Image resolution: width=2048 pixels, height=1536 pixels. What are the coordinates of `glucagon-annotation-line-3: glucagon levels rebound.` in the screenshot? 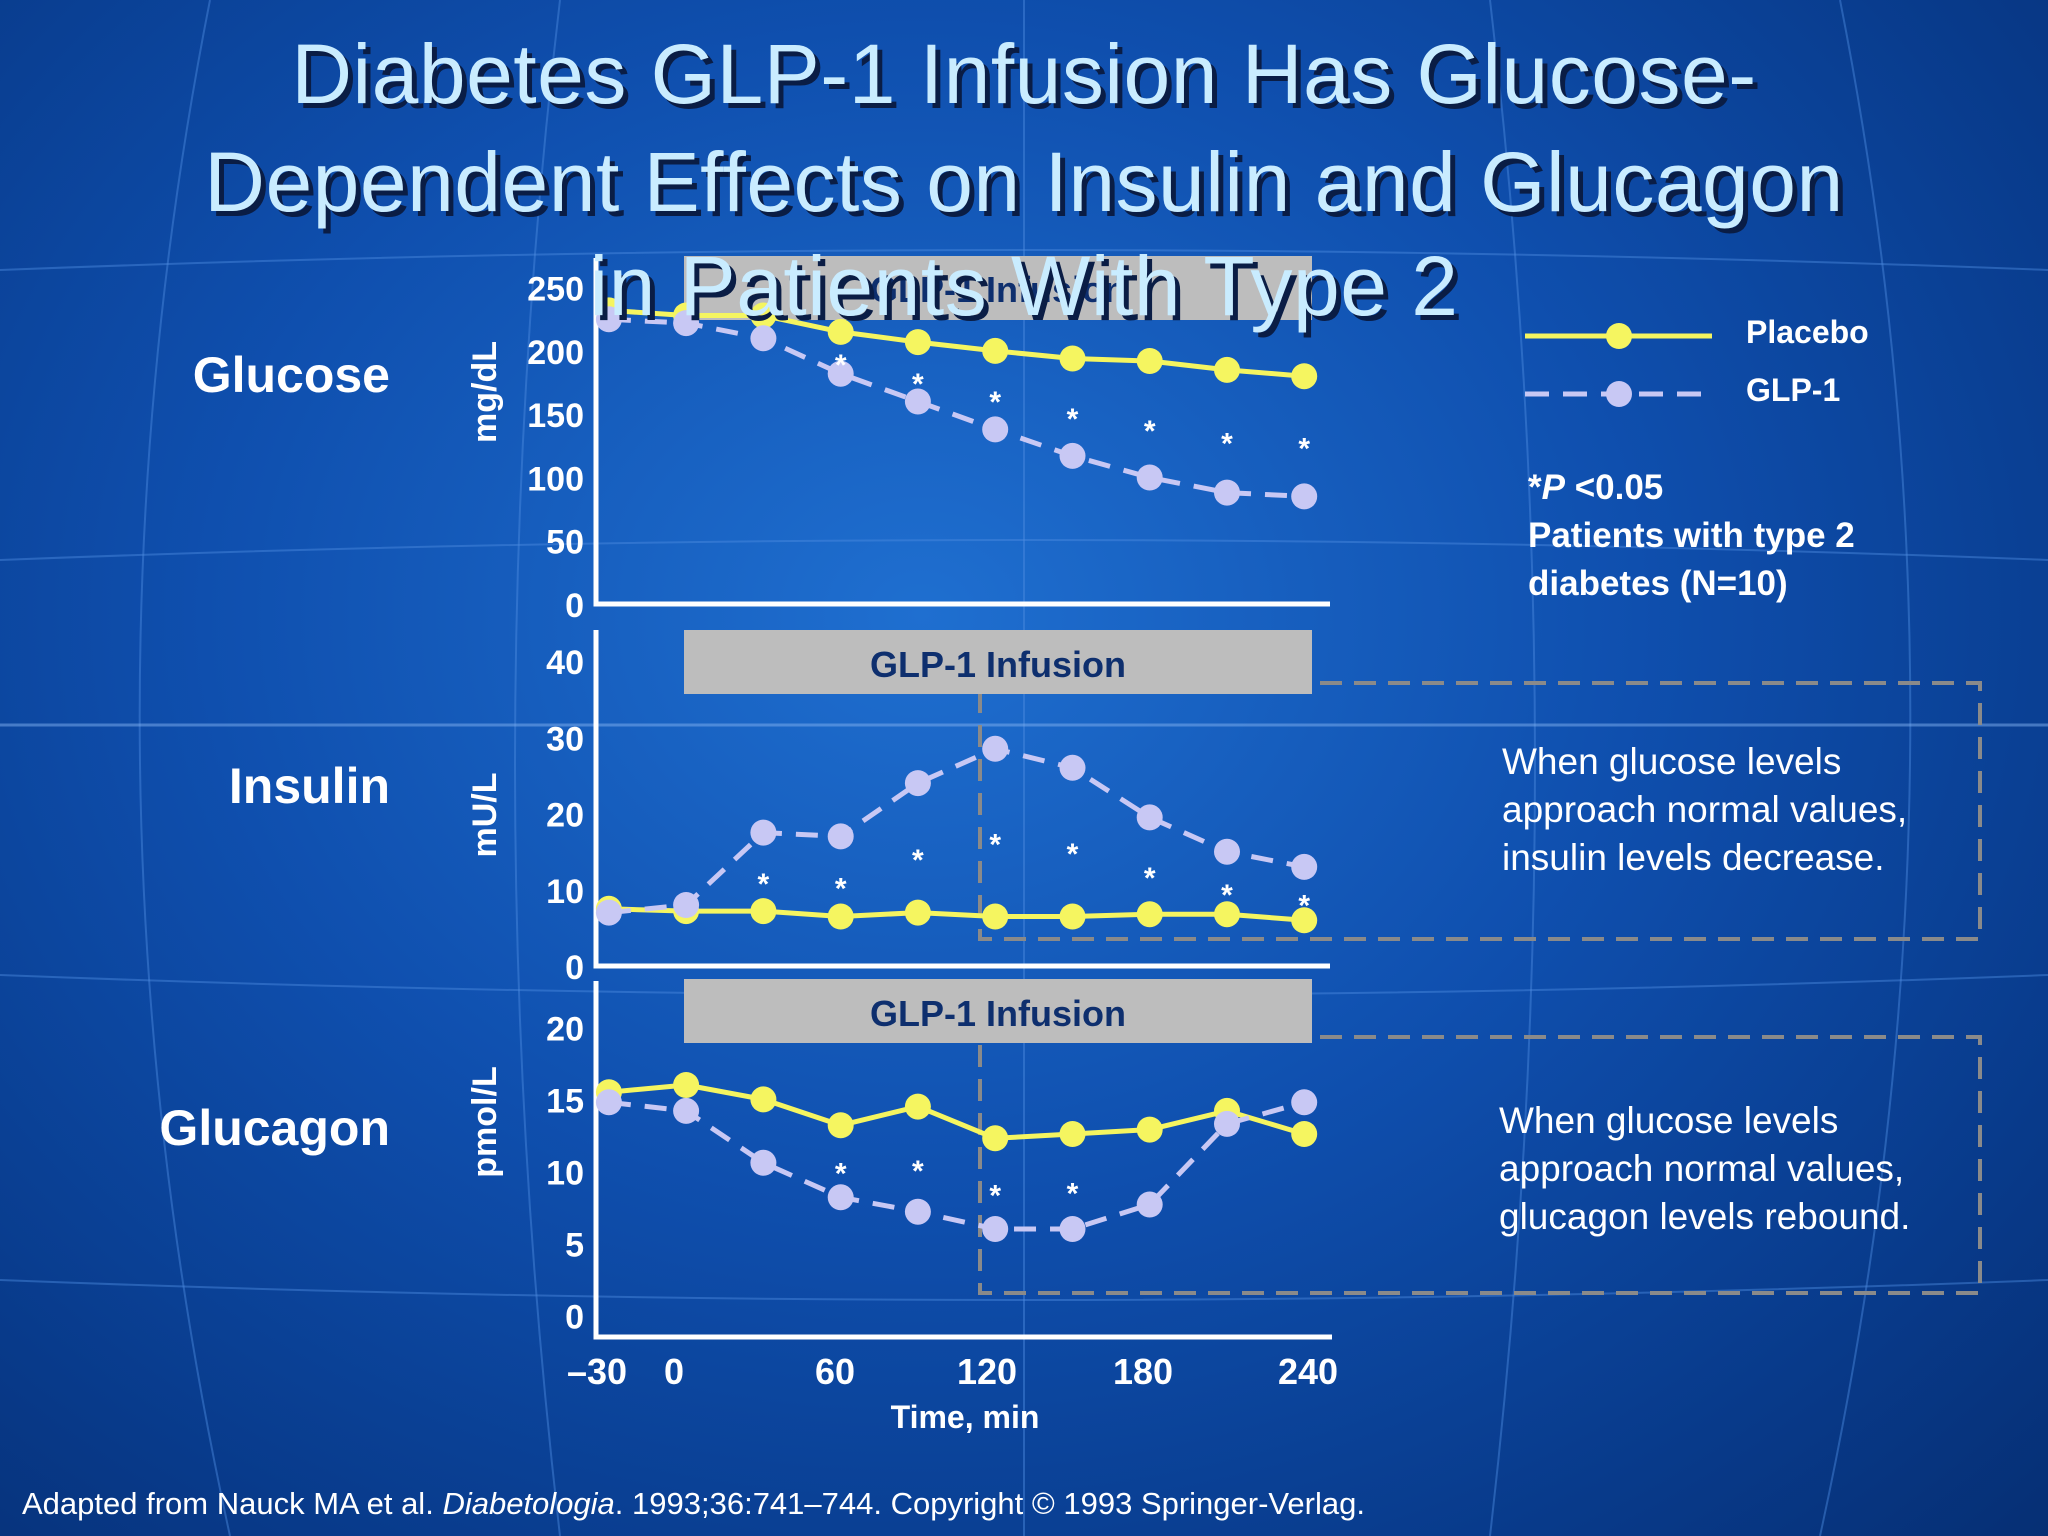 It's located at (1705, 1216).